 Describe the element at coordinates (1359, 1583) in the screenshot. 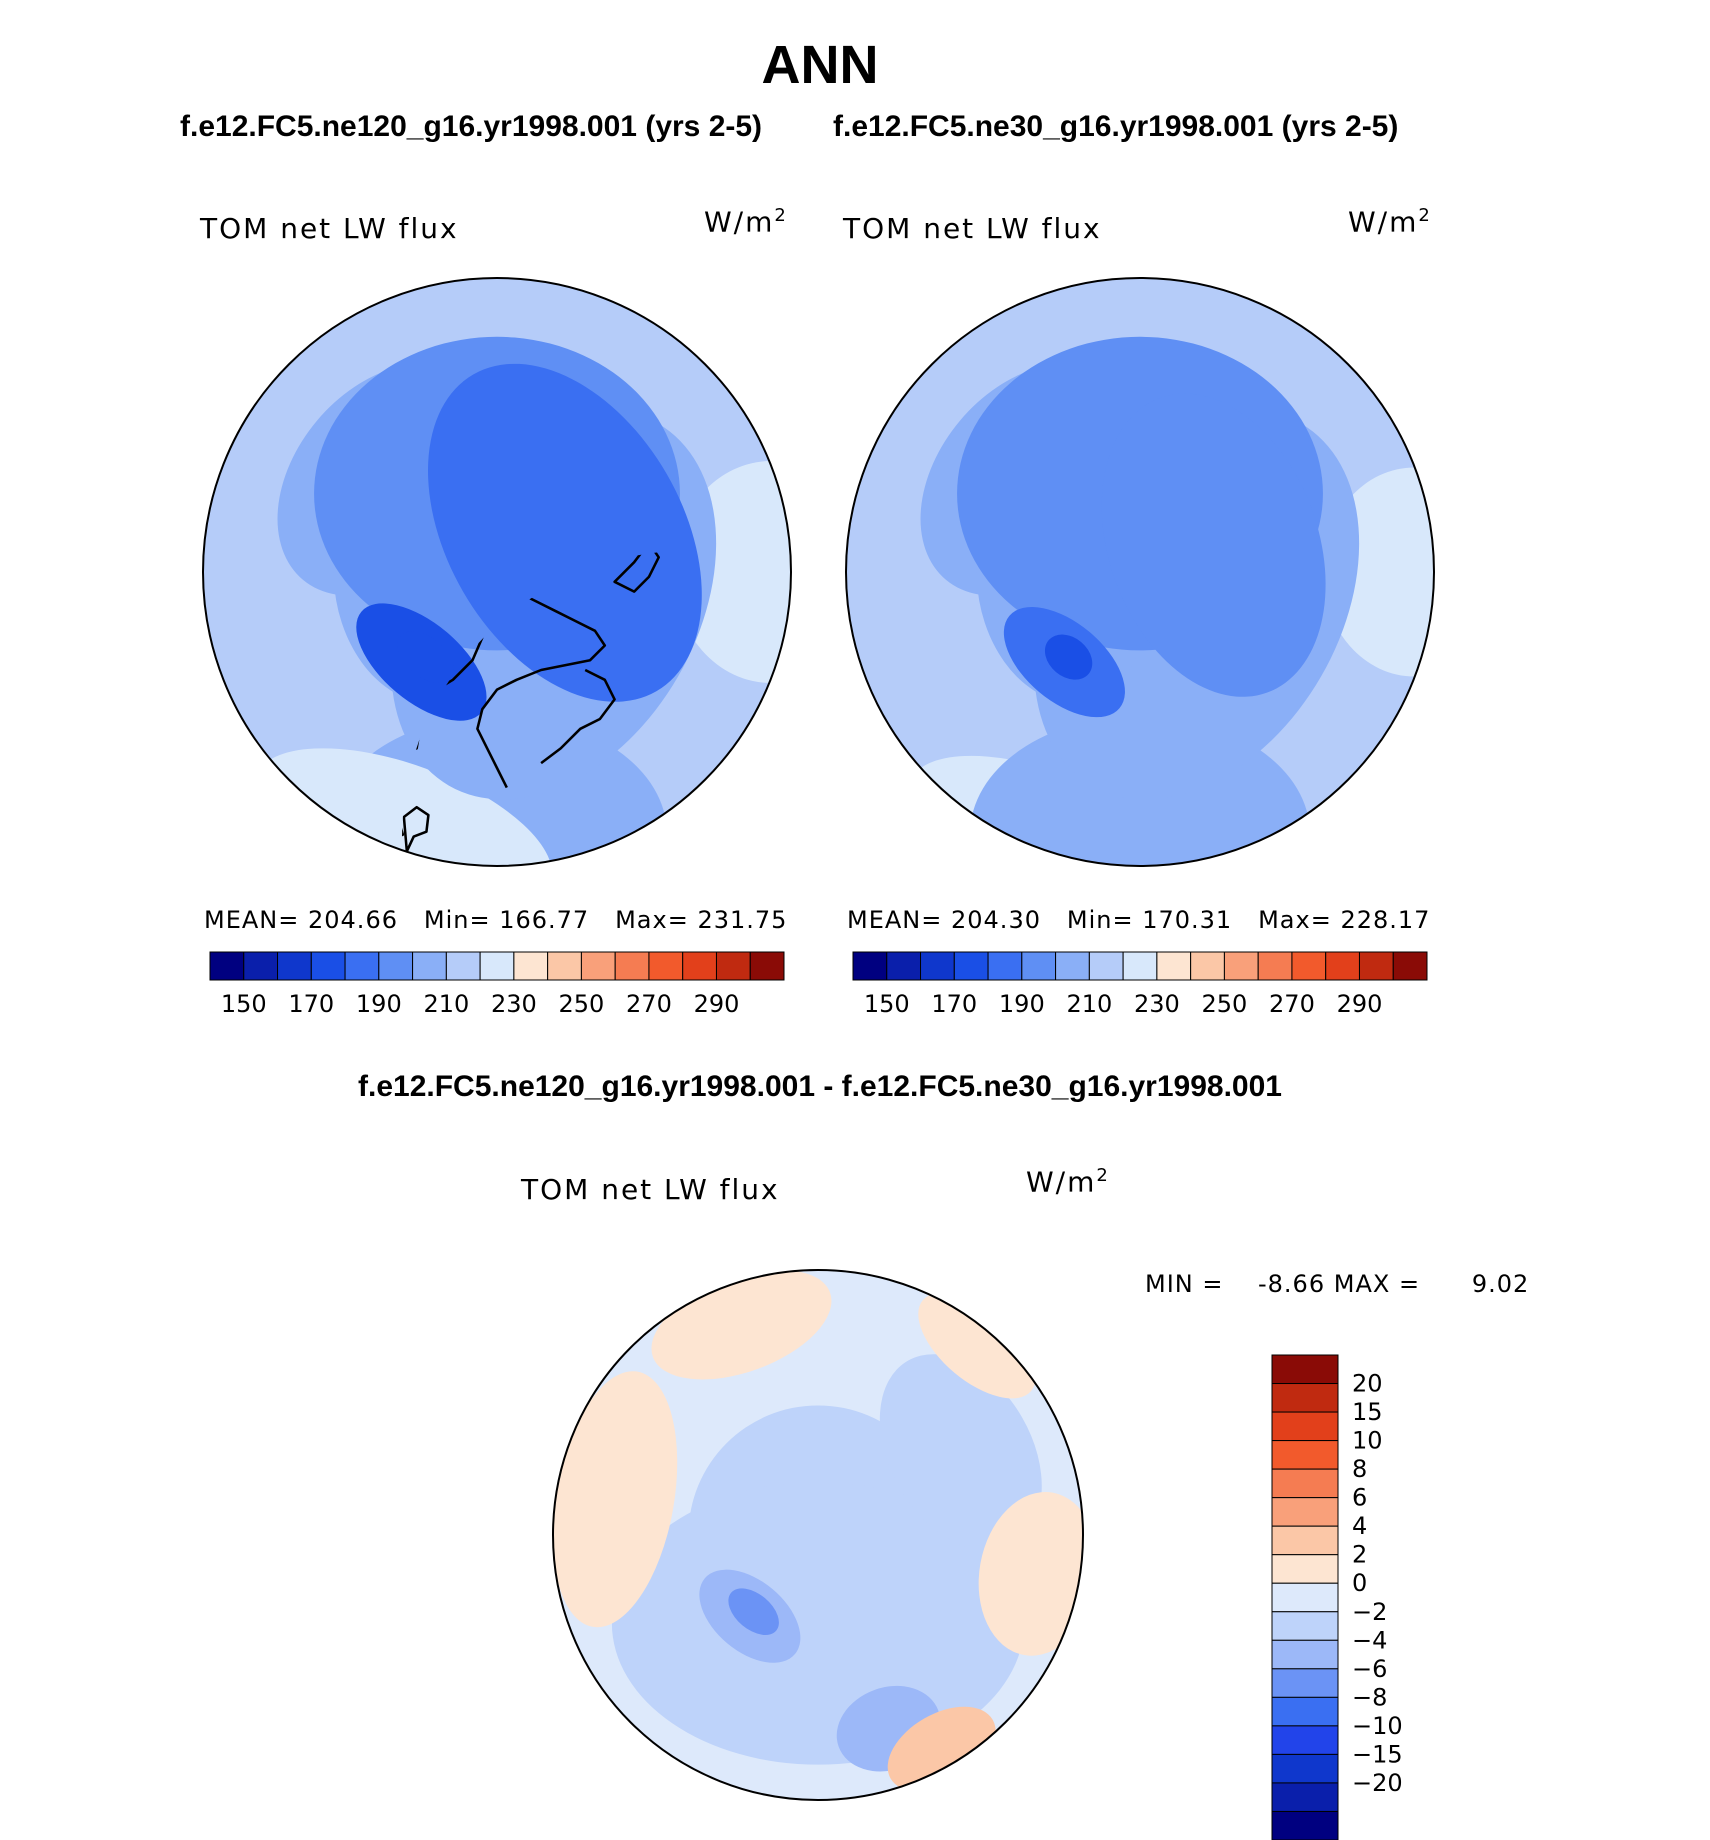

I see `diff-colorbar-tick-7: 0` at that location.